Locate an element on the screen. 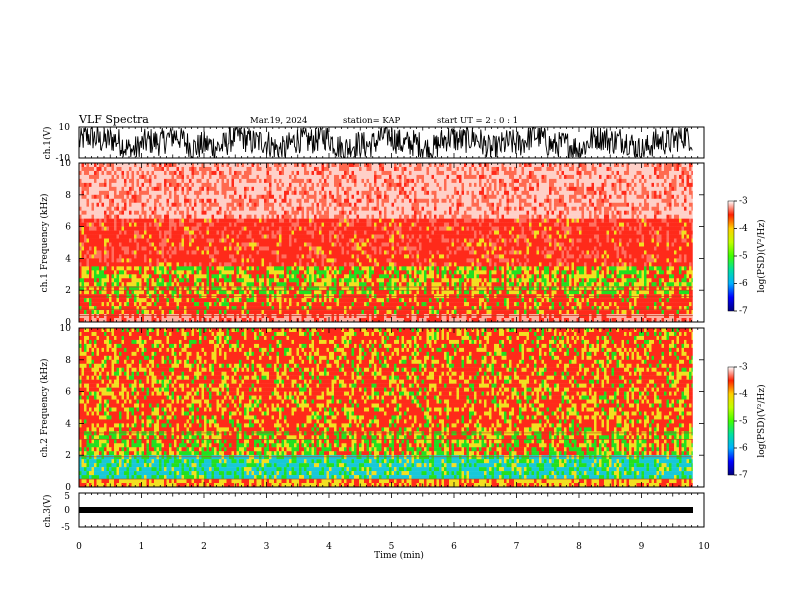  ch1-waveform-ylabel: ch.1(V) is located at coordinates (47, 143).